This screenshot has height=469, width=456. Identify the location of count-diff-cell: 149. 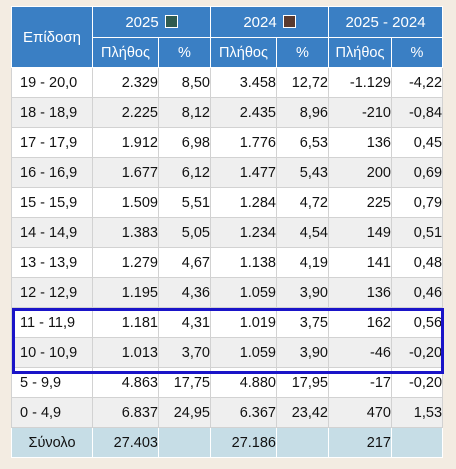
(360, 232).